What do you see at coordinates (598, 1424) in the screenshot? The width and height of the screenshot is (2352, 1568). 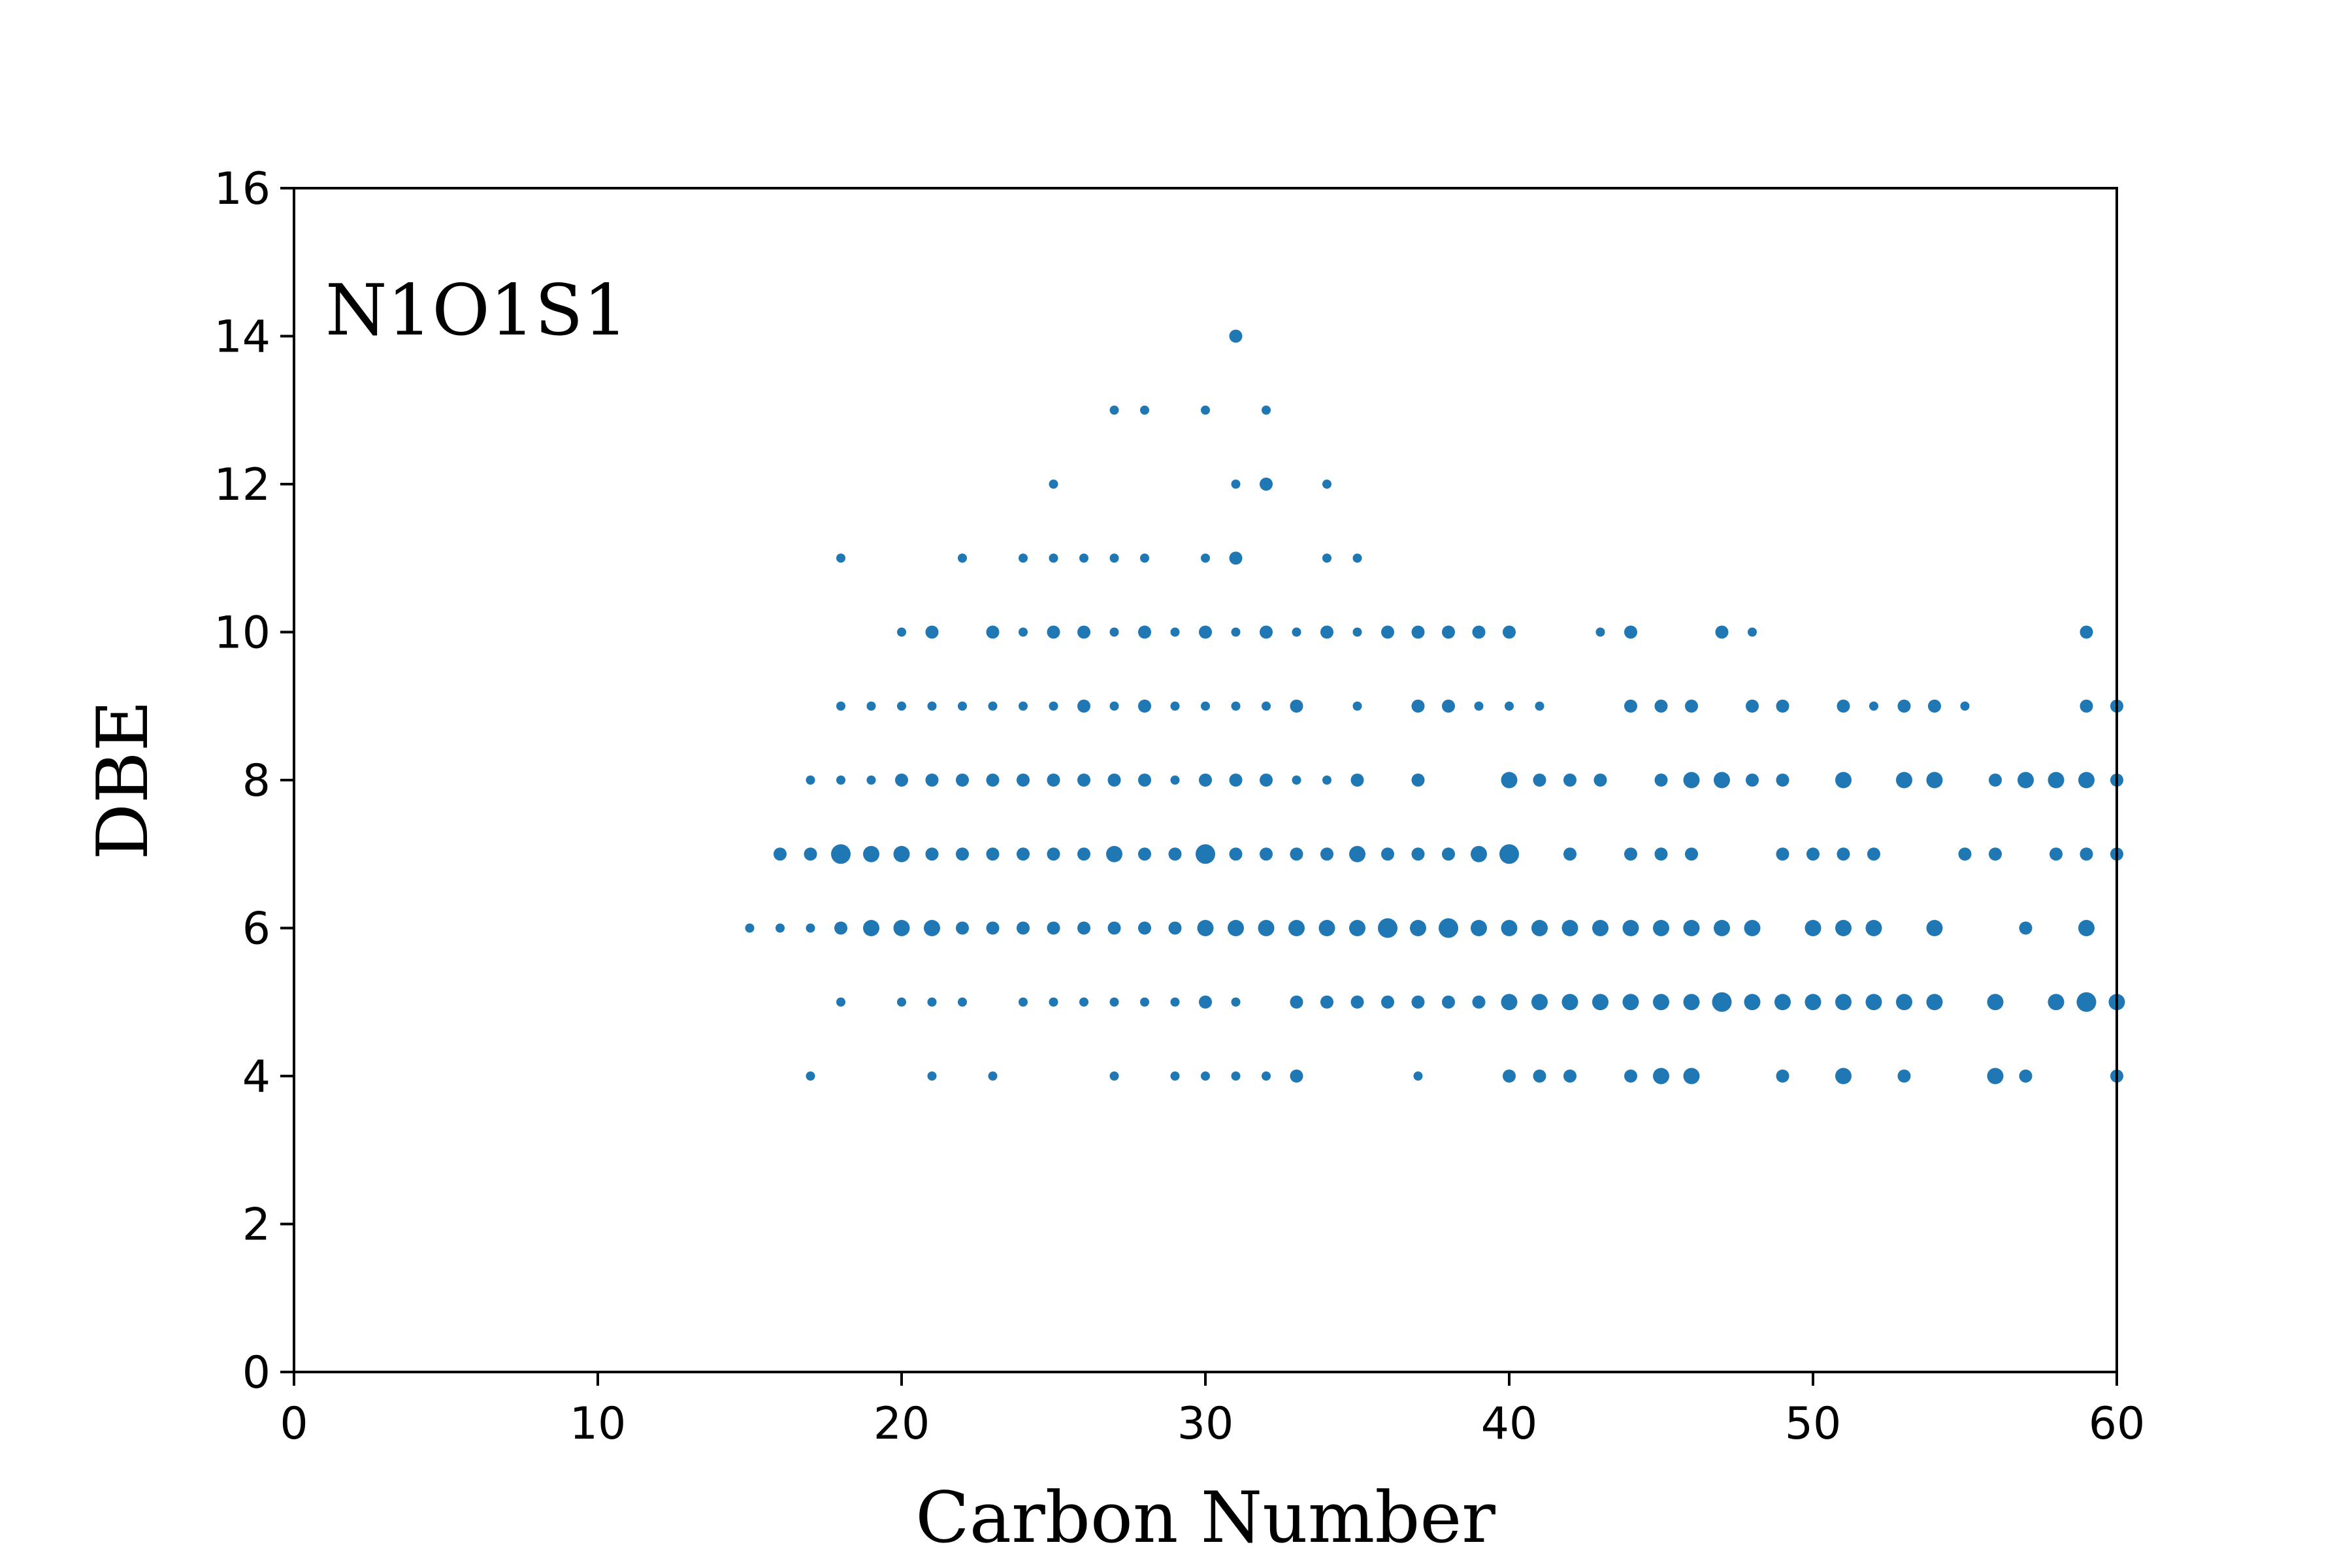 I see `x-tick-label: 10` at bounding box center [598, 1424].